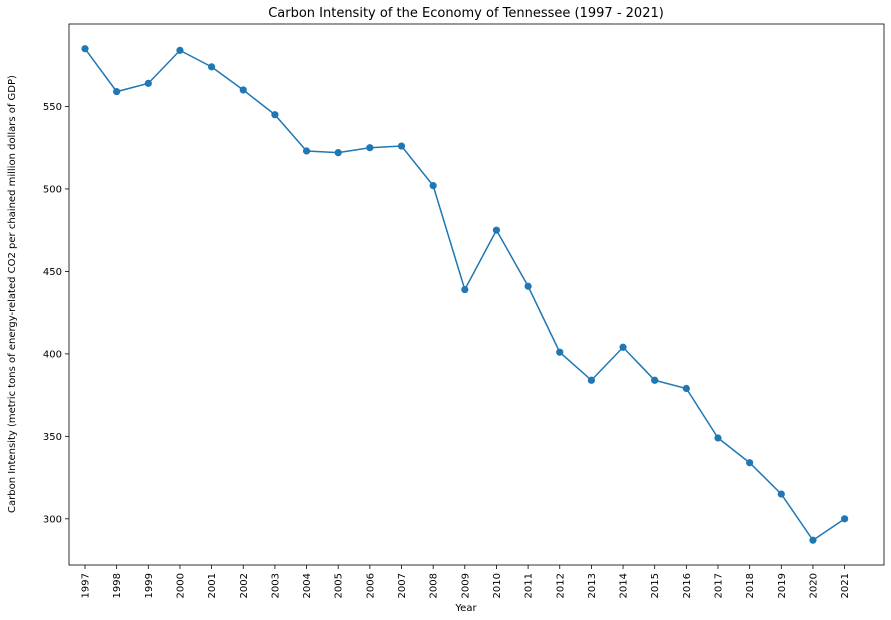  I want to click on y-tick-label: 300, so click(52, 519).